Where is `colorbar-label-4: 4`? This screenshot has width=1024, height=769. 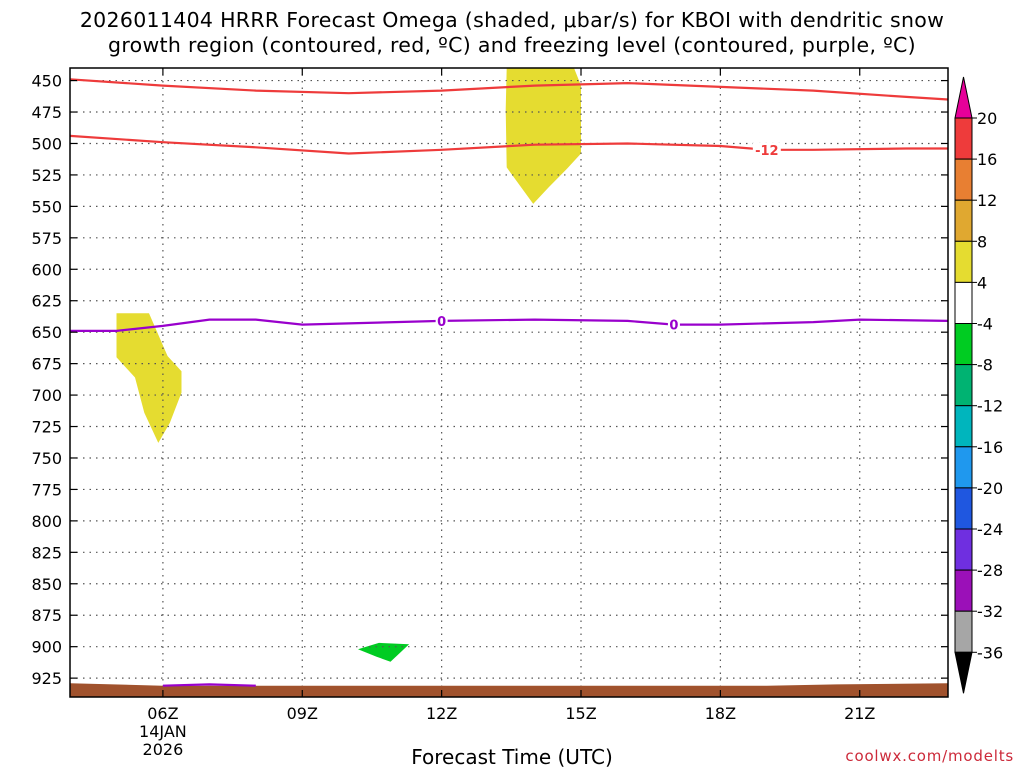 colorbar-label-4: 4 is located at coordinates (982, 282).